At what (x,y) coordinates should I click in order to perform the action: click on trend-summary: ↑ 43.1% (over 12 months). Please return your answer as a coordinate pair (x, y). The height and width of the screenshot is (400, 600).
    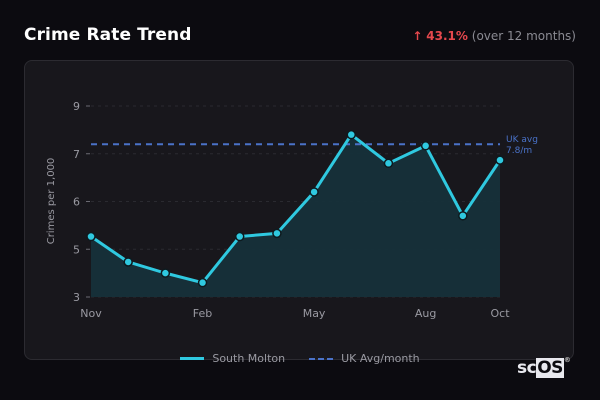
    Looking at the image, I should click on (494, 36).